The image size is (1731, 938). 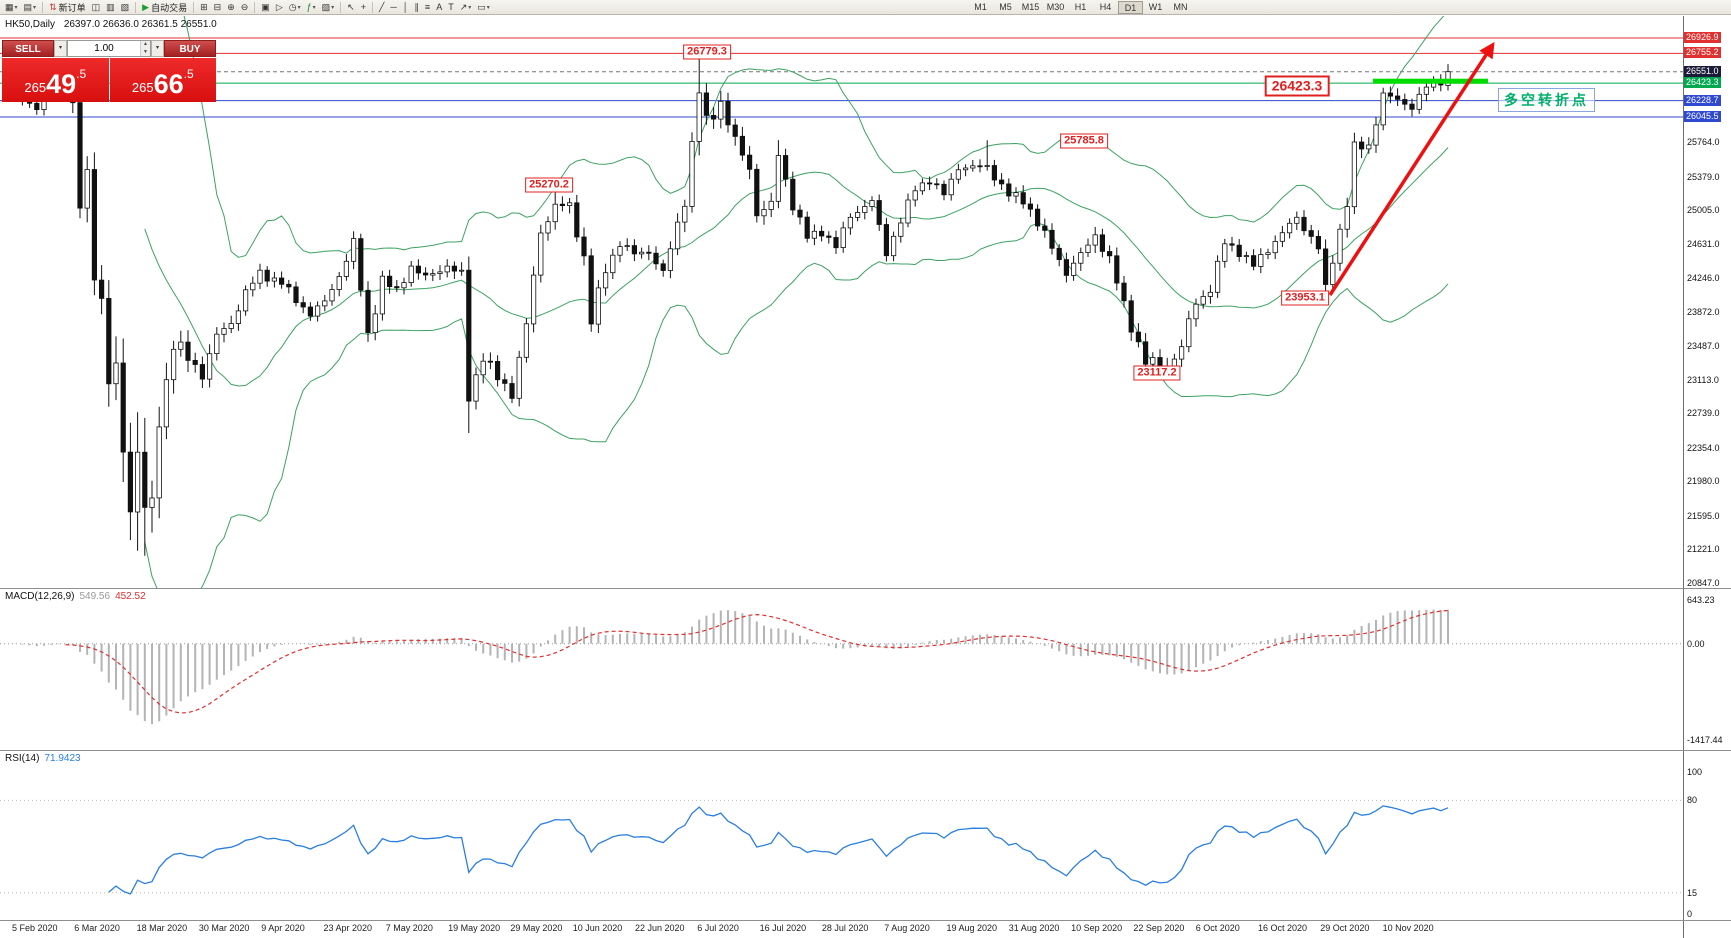 I want to click on text-icon: A, so click(x=439, y=7).